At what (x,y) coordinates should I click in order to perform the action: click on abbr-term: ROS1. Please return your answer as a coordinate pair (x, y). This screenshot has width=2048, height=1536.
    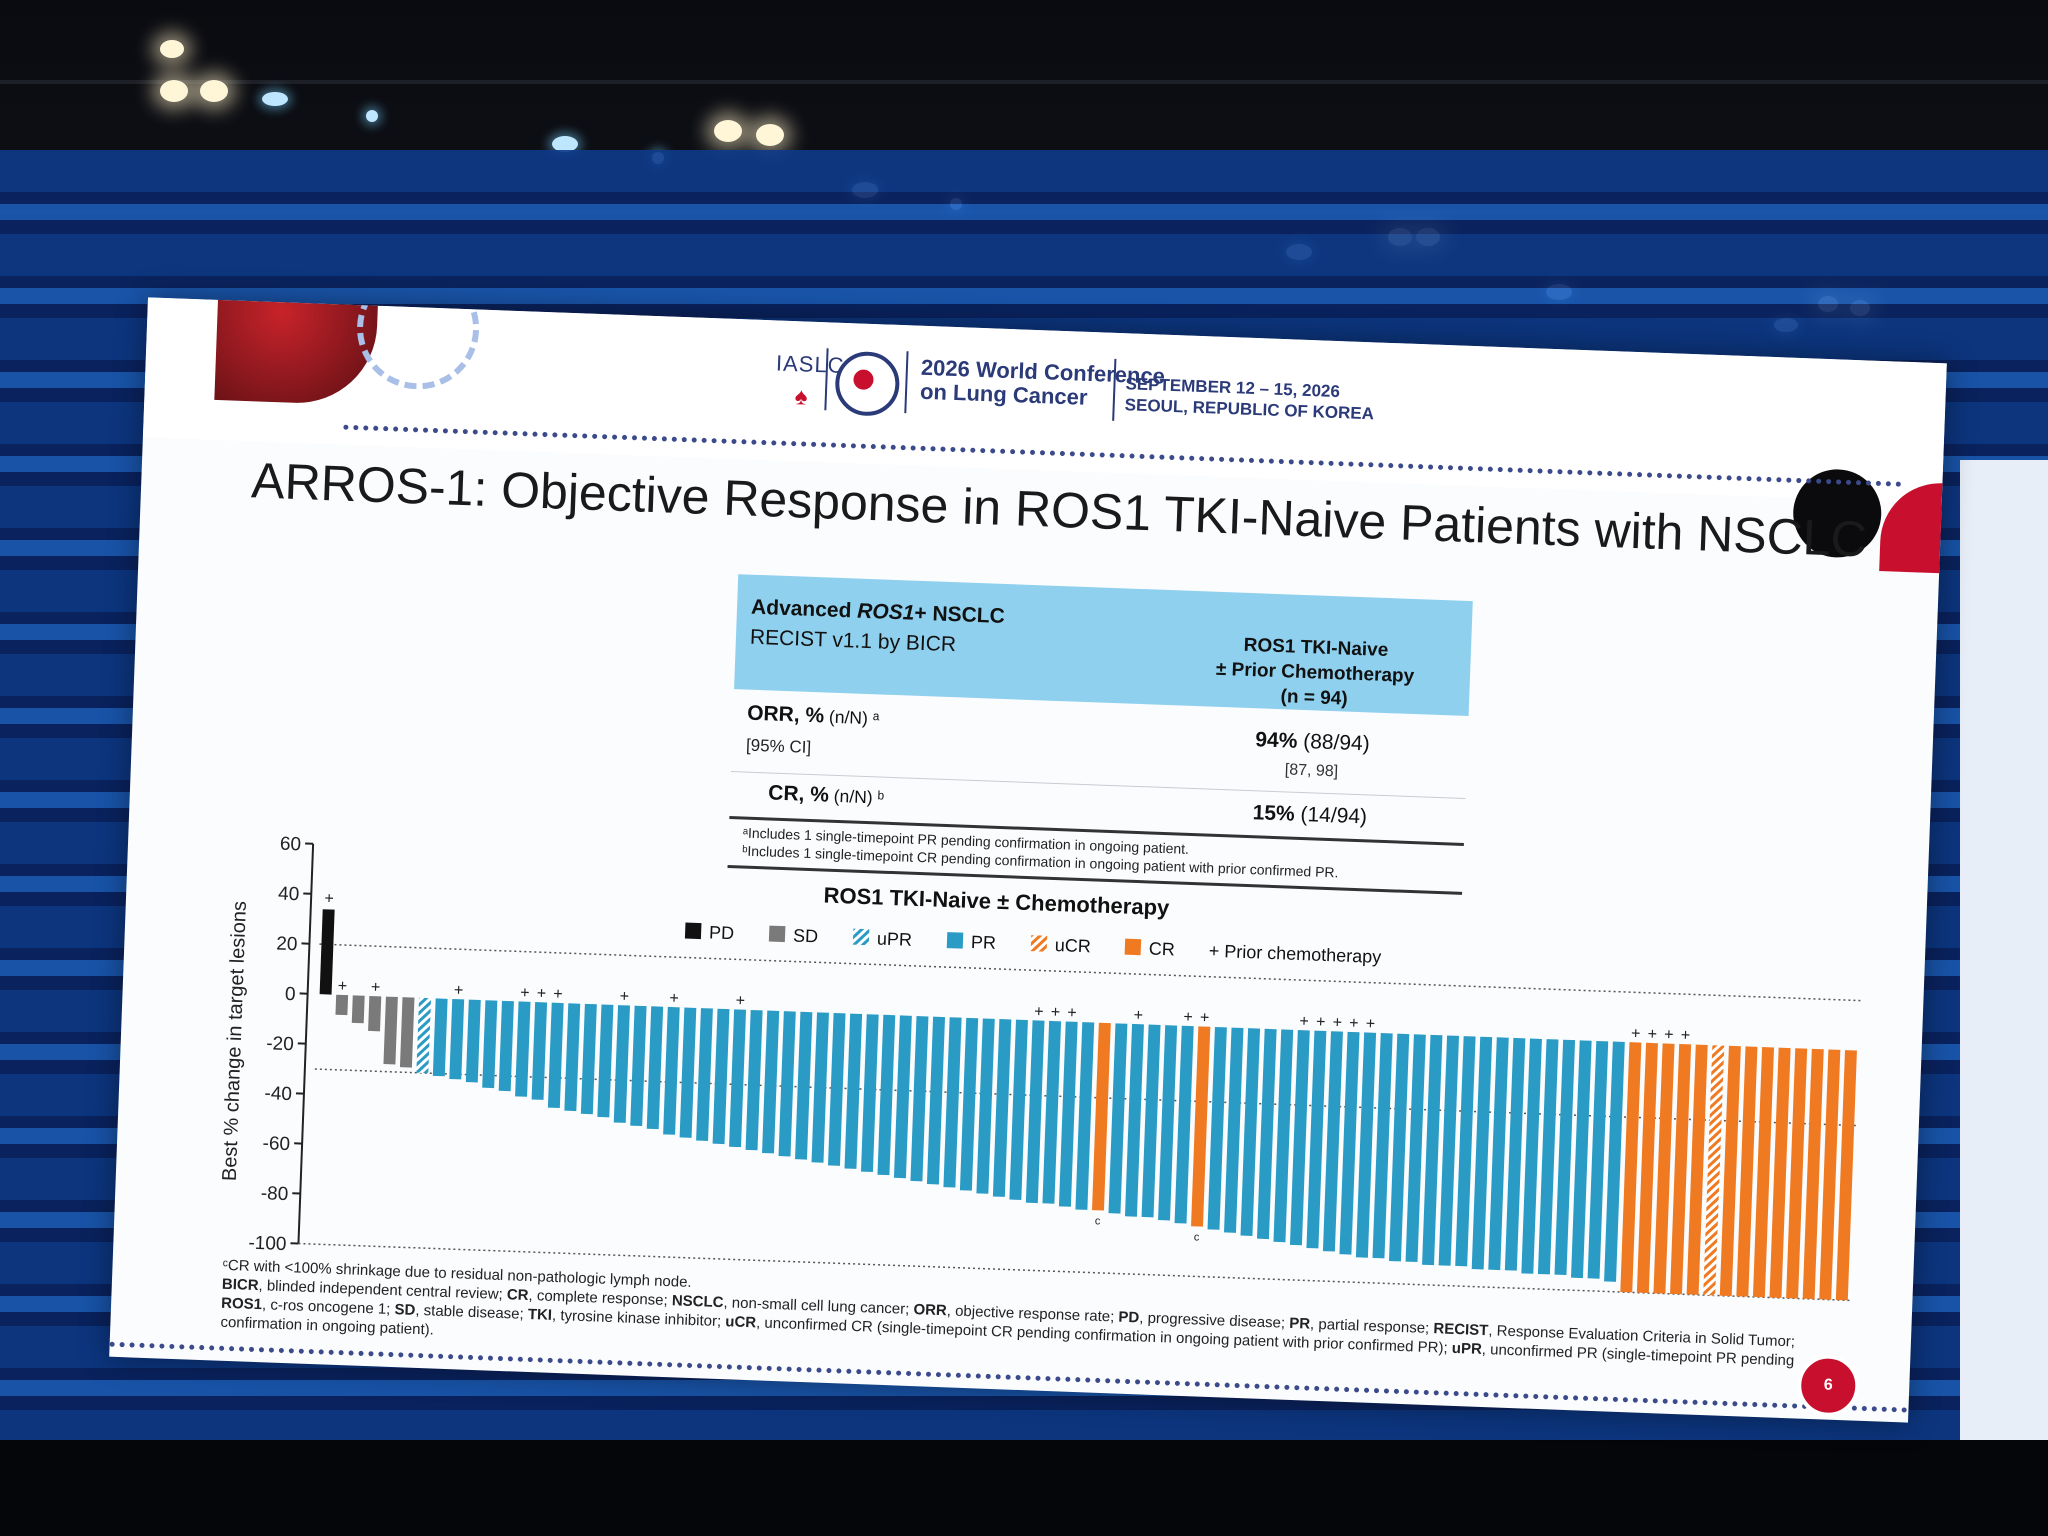
    Looking at the image, I should click on (241, 1304).